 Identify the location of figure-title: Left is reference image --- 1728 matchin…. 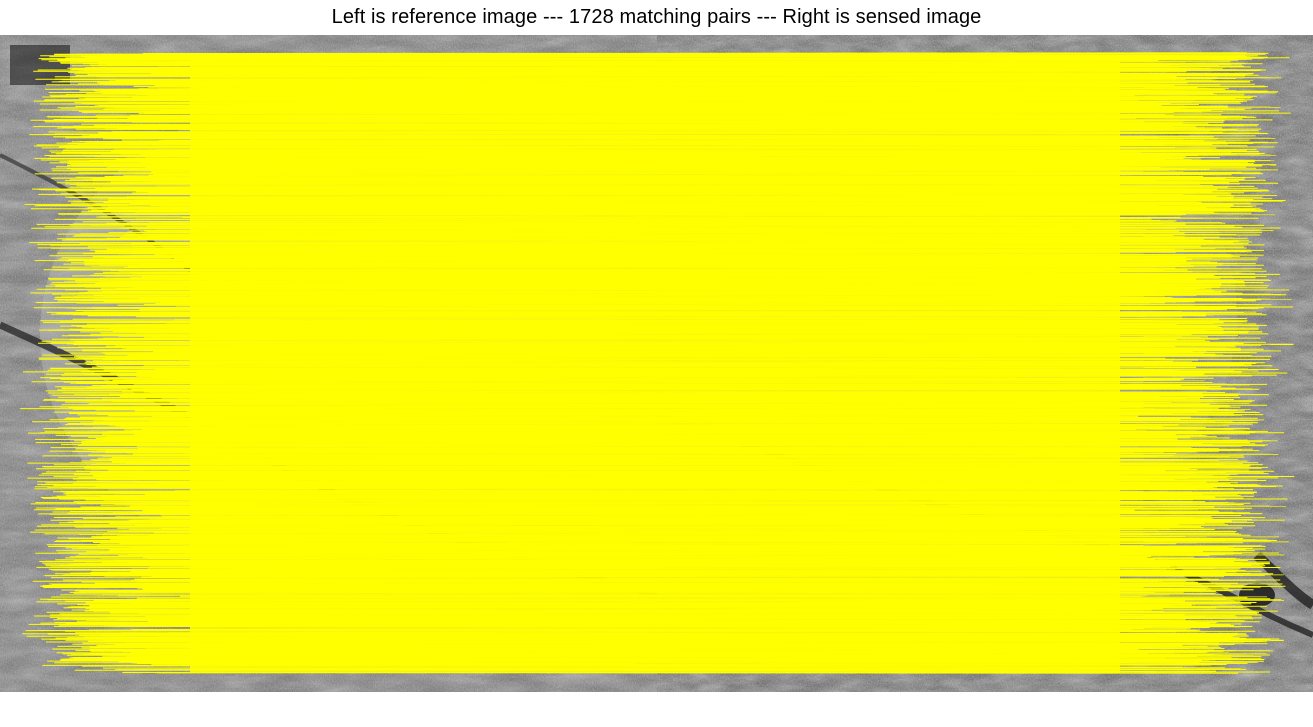
(656, 17).